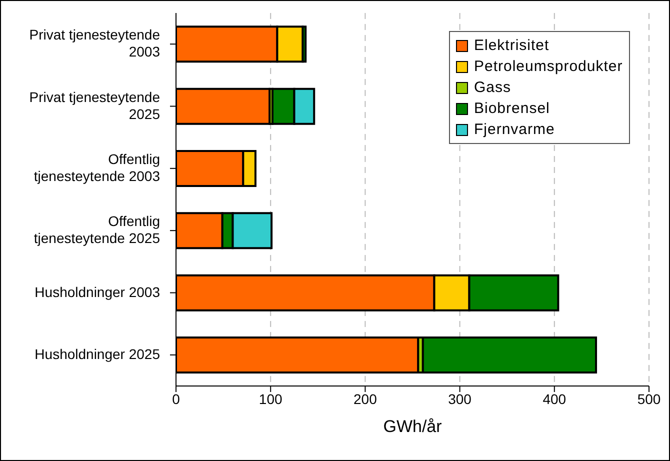  I want to click on x-tick-label: 200, so click(366, 398).